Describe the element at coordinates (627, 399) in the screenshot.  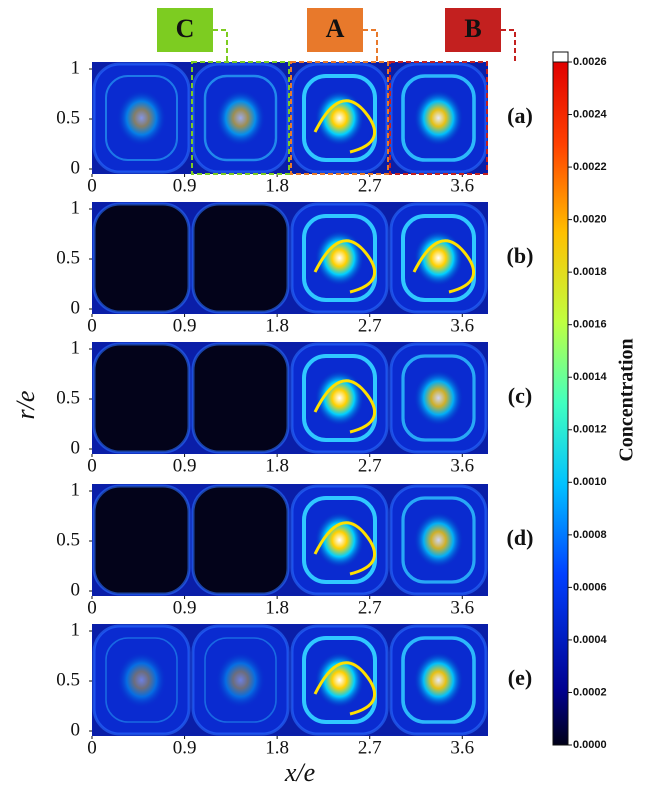
I see `colorbar-label: Concentration` at that location.